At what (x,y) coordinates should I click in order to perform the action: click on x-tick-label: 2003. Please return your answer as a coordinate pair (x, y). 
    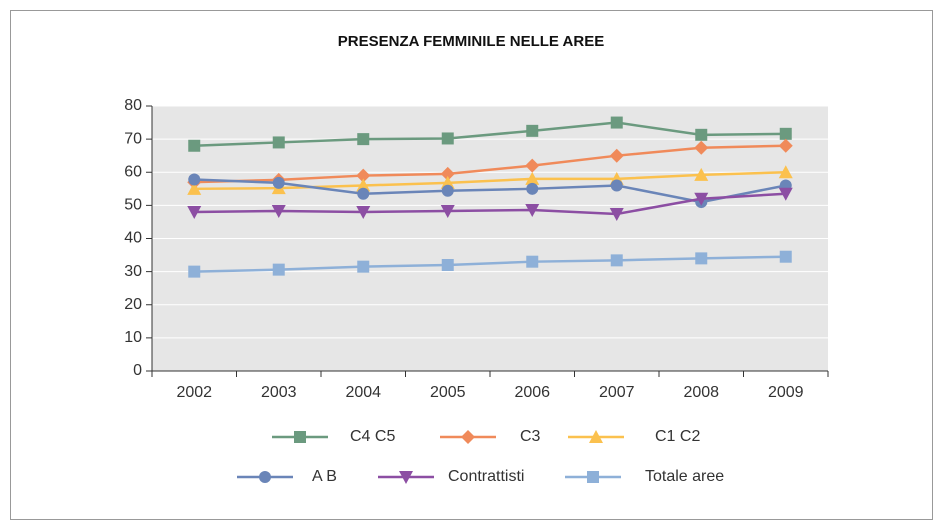
    Looking at the image, I should click on (279, 392).